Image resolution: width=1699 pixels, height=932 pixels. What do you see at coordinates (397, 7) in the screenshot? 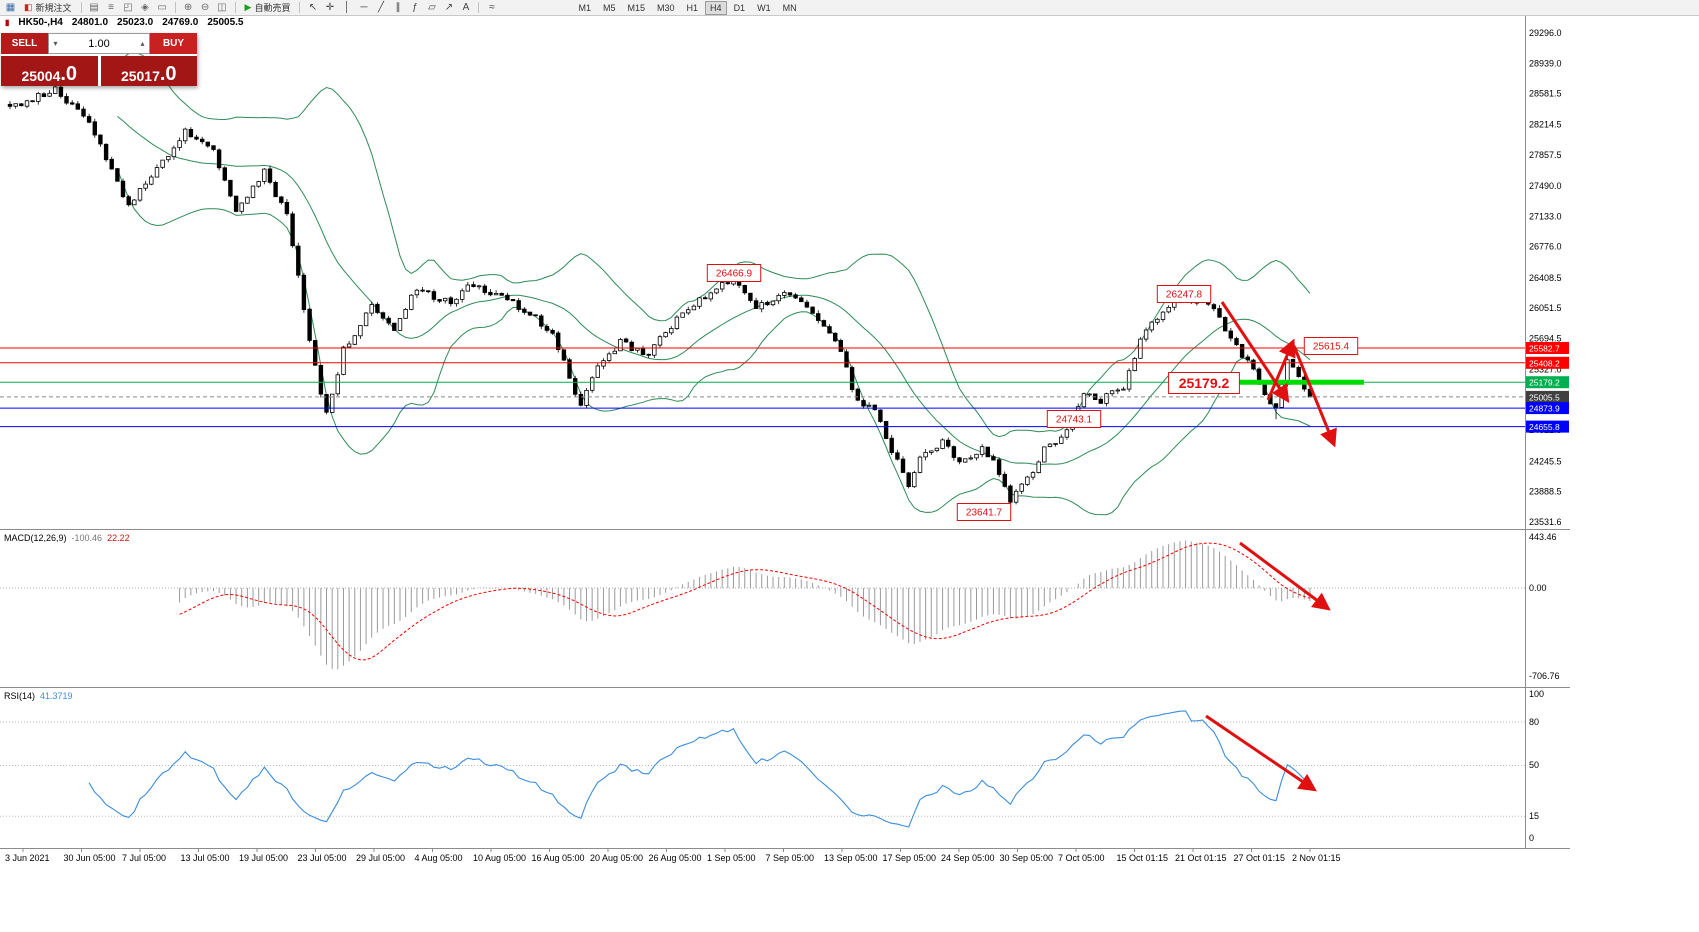
I see `channel-icon: ∥` at bounding box center [397, 7].